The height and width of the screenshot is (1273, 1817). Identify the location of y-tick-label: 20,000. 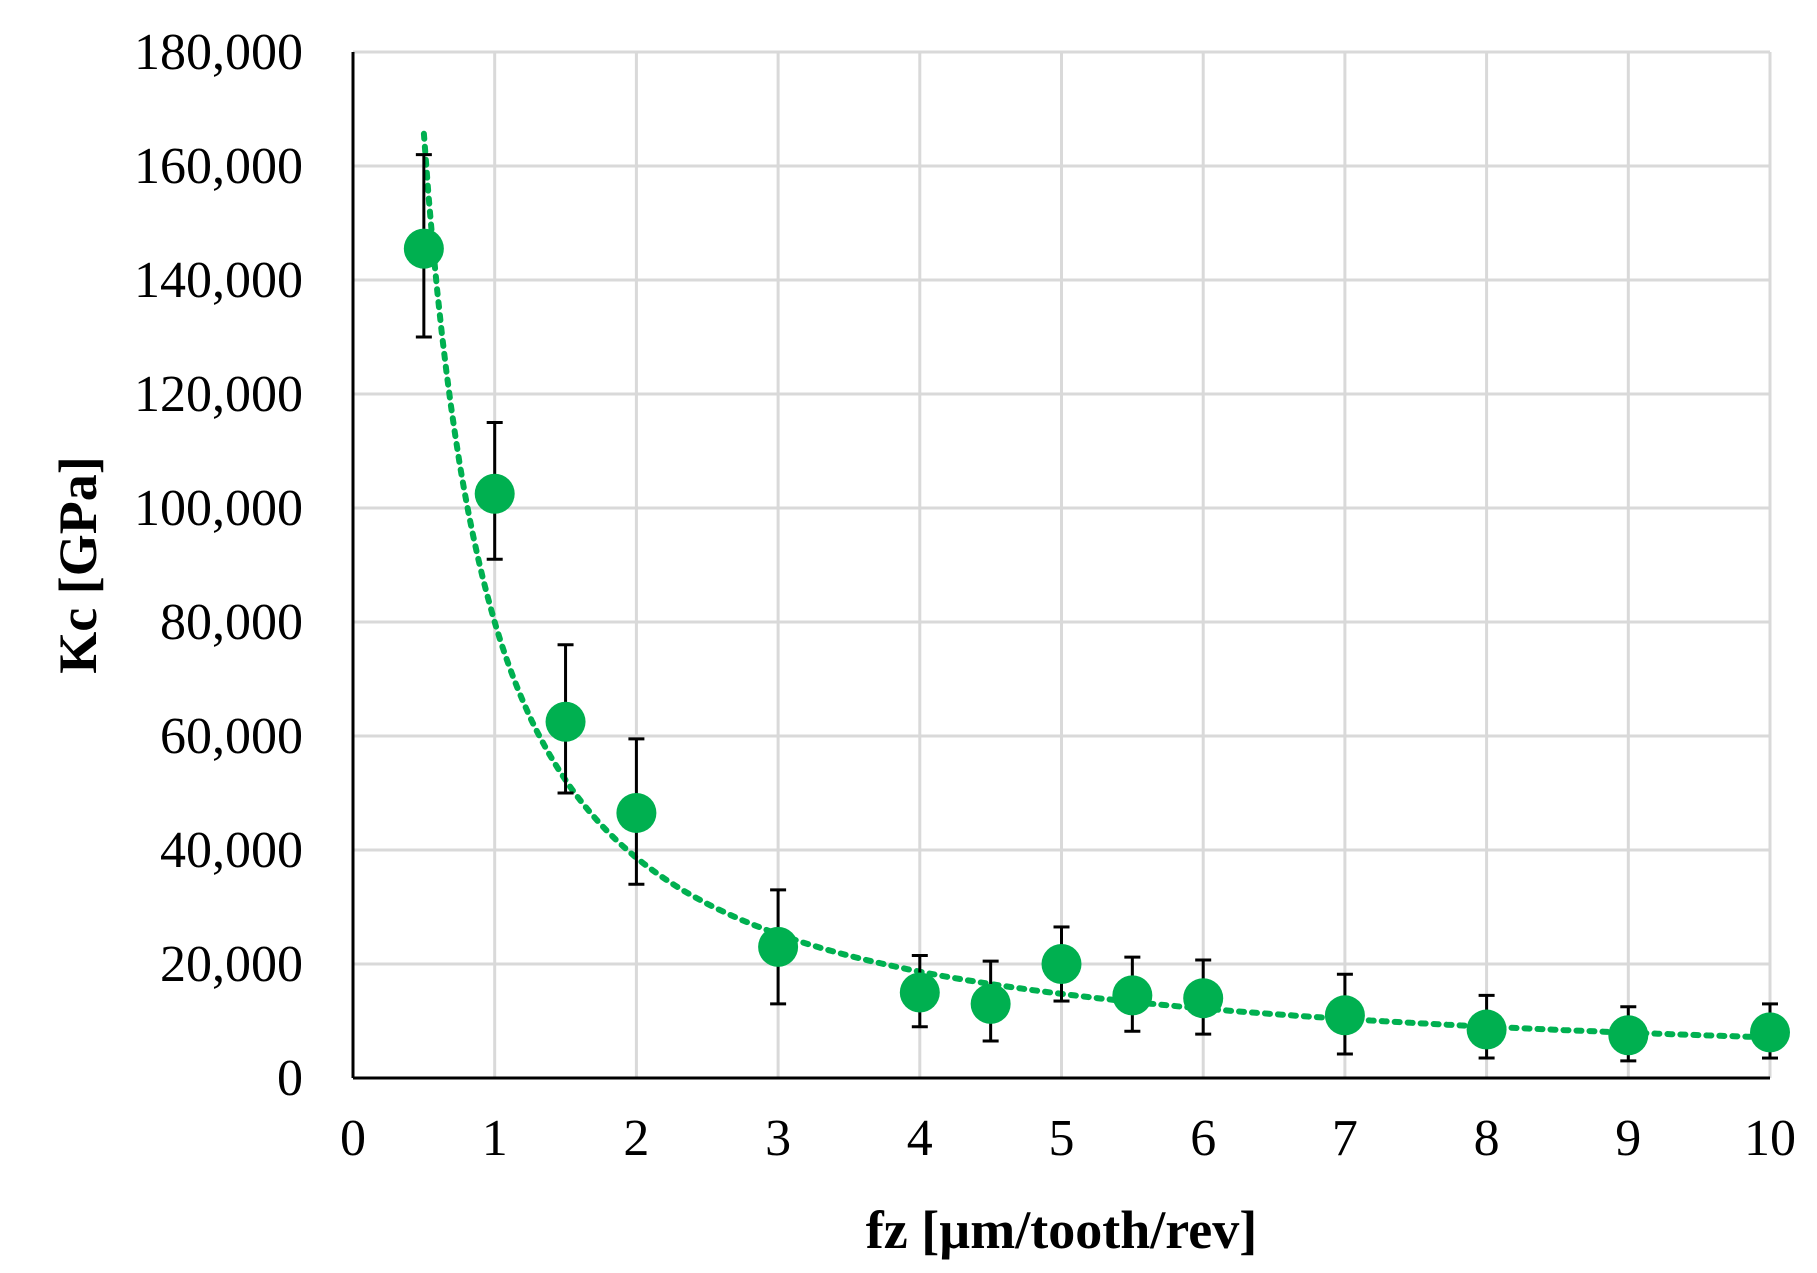
(231, 964).